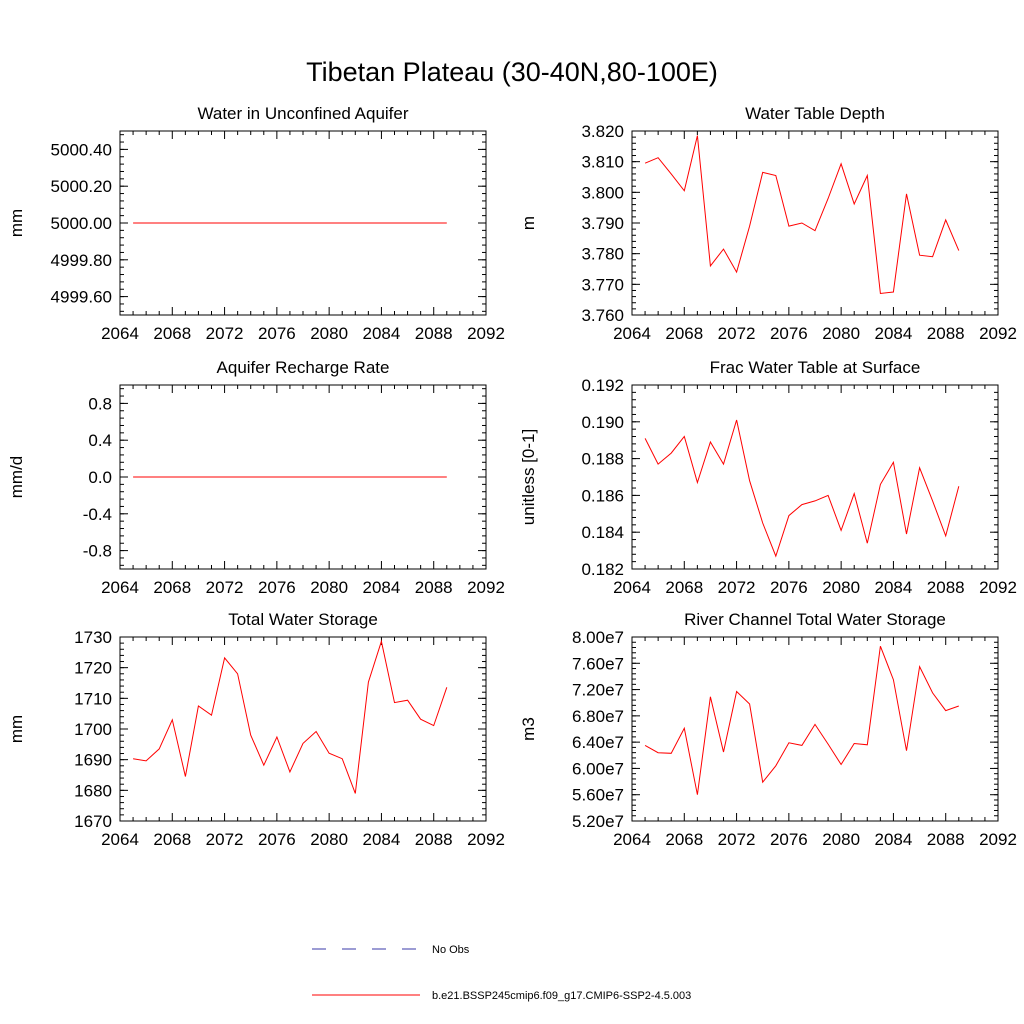 The height and width of the screenshot is (1024, 1024). What do you see at coordinates (93, 637) in the screenshot?
I see `y-tick-label: 1730` at bounding box center [93, 637].